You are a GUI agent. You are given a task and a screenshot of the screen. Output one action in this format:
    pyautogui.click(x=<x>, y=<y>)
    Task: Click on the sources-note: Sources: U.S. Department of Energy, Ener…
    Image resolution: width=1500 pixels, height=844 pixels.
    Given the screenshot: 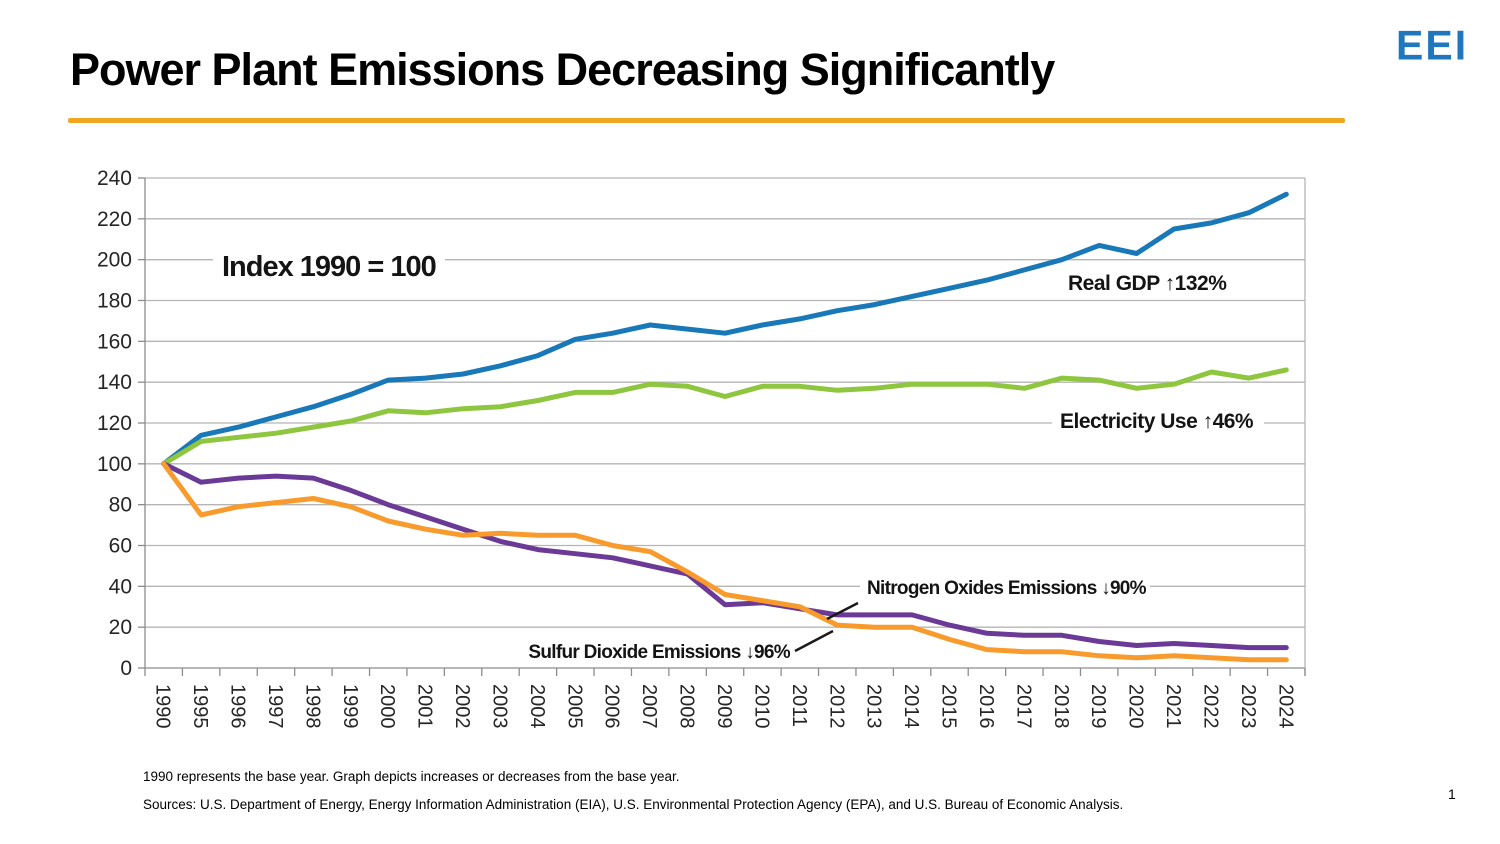 What is the action you would take?
    pyautogui.click(x=633, y=804)
    